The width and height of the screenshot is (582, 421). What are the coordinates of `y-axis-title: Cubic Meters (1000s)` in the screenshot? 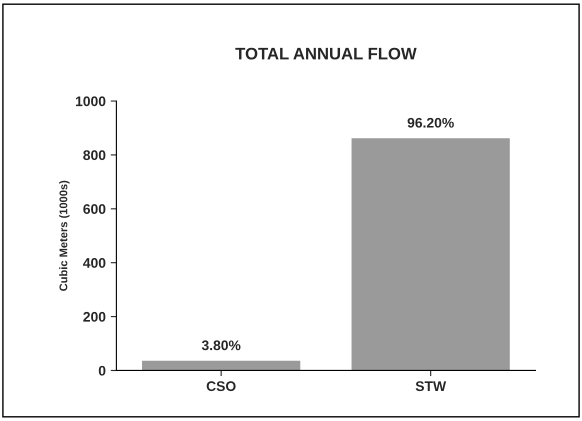 It's located at (64, 235).